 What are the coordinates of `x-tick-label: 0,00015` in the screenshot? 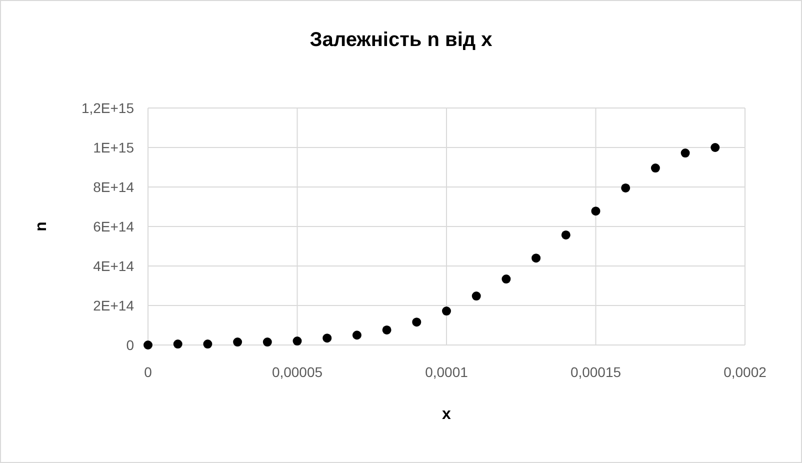 It's located at (596, 372).